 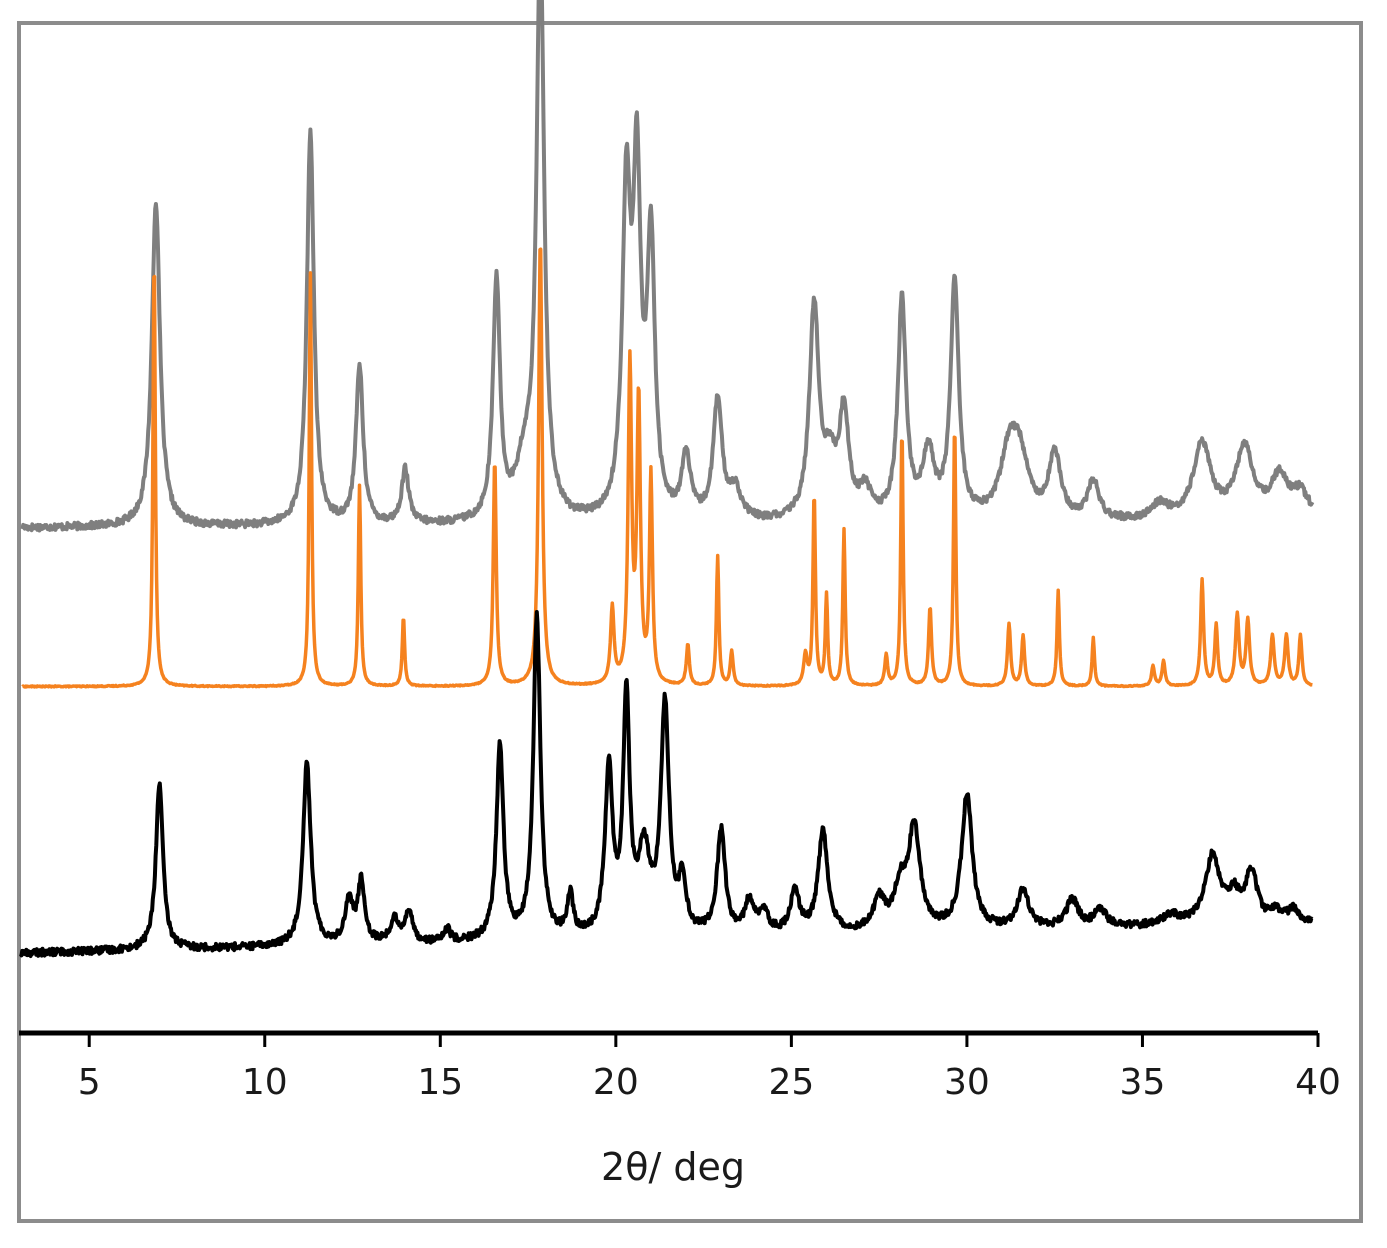 I want to click on x-tick-label: 20, so click(x=616, y=1082).